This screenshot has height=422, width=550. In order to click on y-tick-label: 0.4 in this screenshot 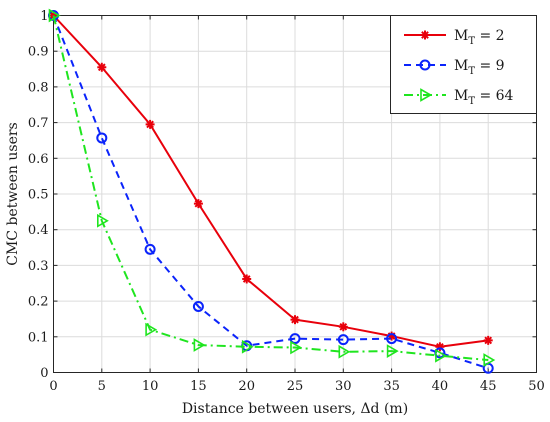, I will do `click(38, 230)`.